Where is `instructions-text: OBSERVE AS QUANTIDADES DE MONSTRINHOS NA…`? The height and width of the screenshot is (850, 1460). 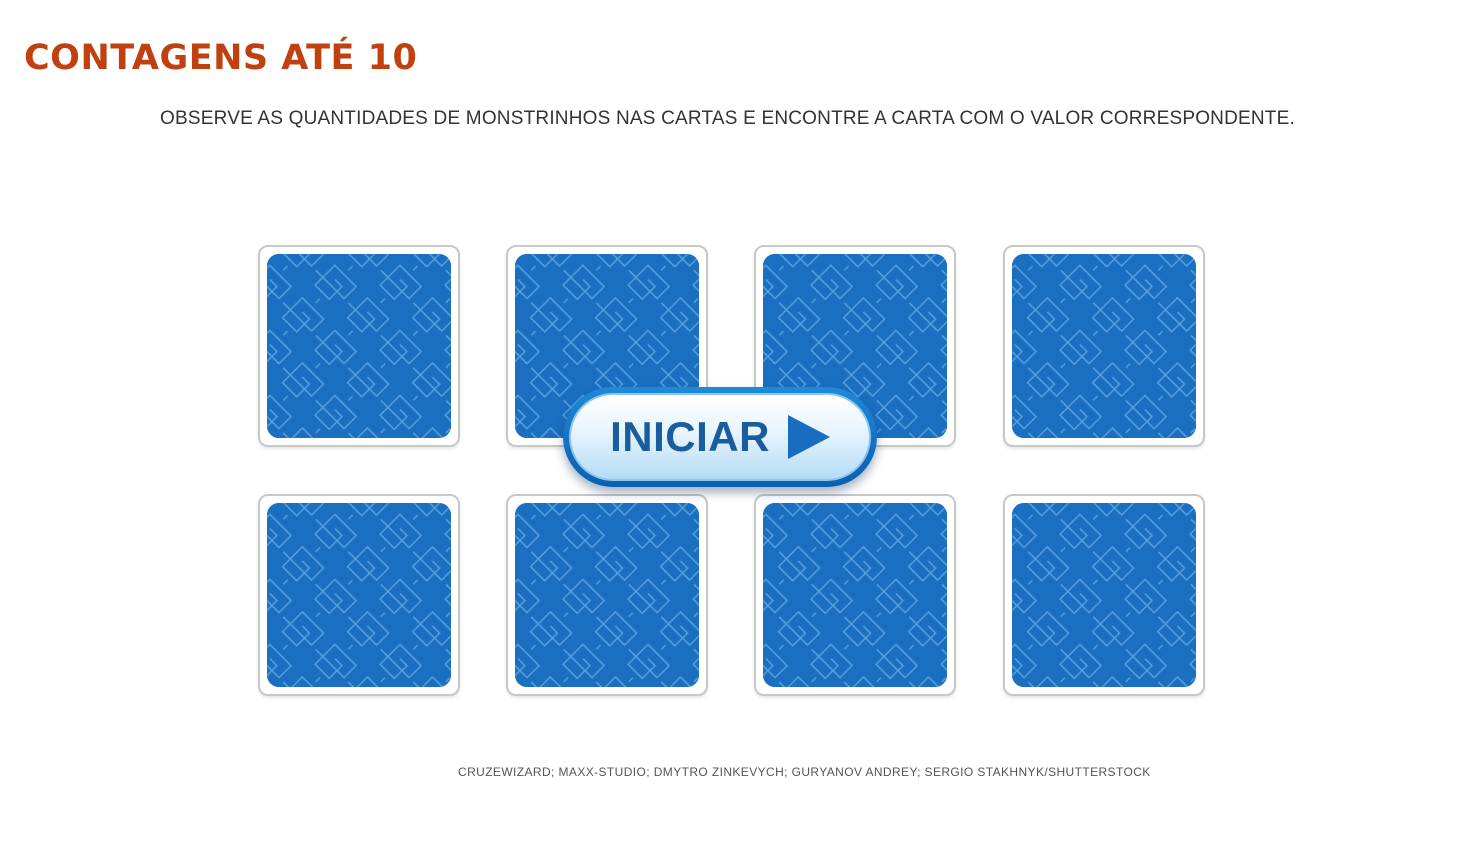 instructions-text: OBSERVE AS QUANTIDADES DE MONSTRINHOS NA… is located at coordinates (727, 118).